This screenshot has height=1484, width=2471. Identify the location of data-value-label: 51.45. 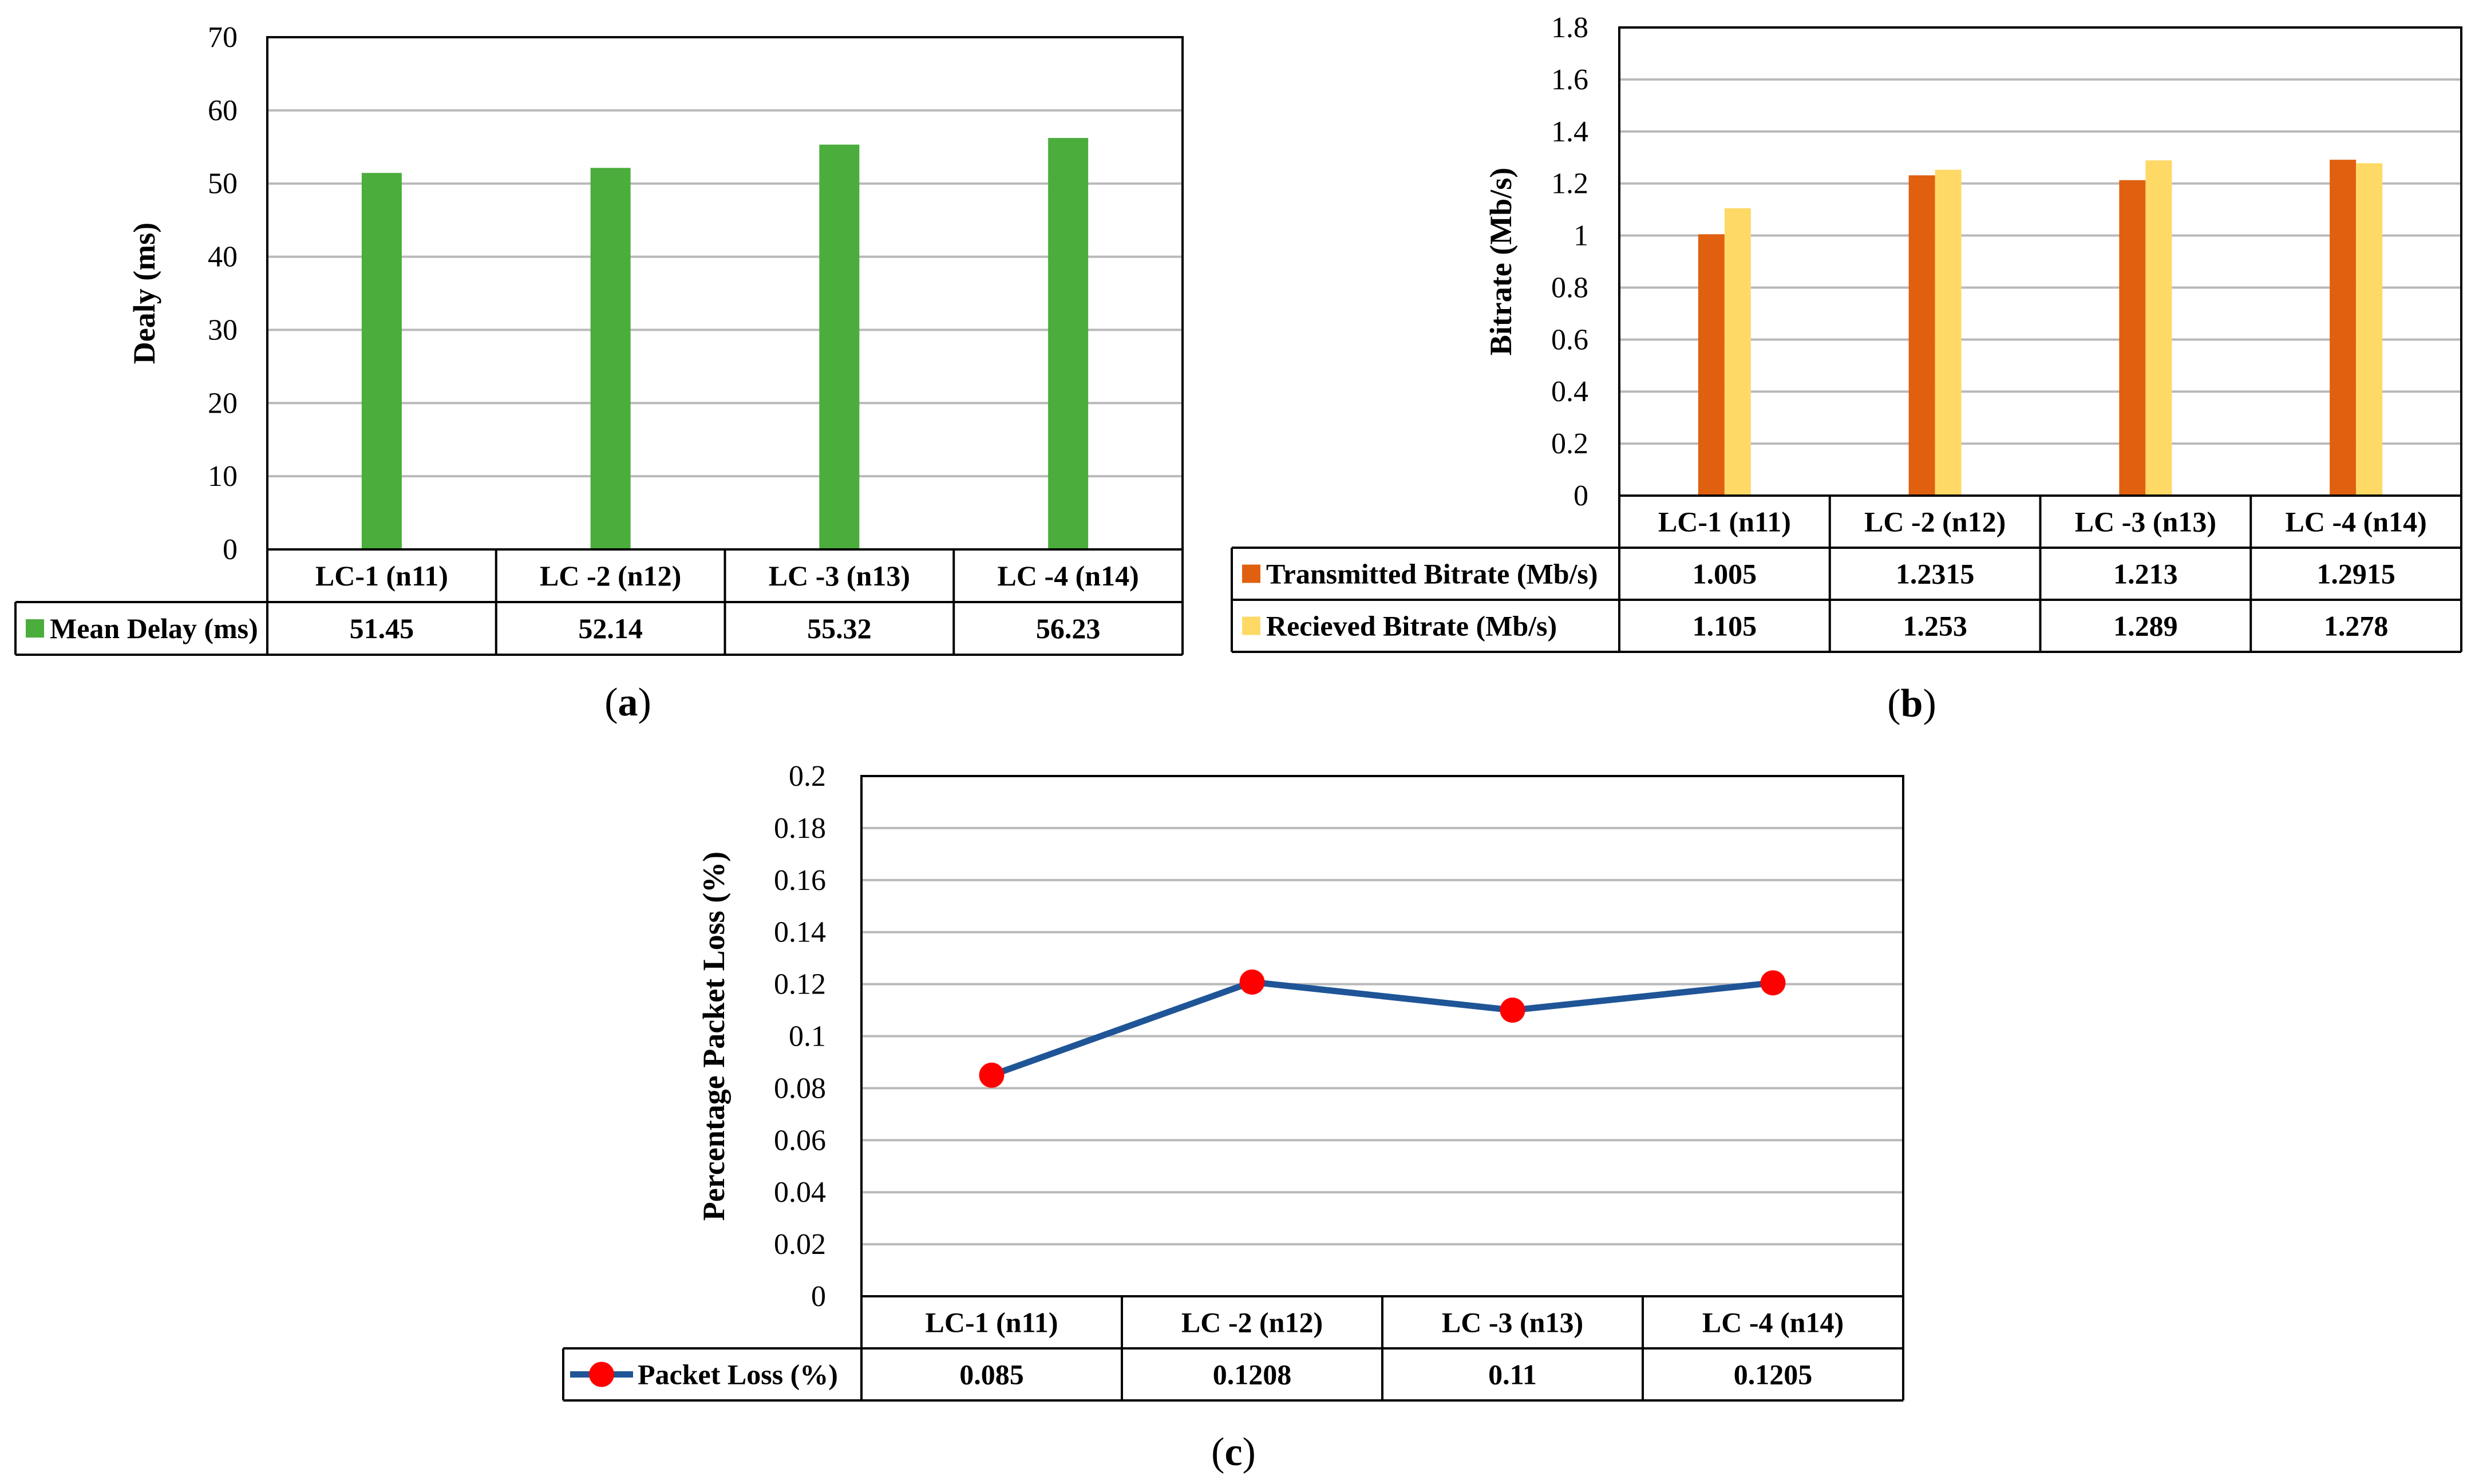
(382, 628).